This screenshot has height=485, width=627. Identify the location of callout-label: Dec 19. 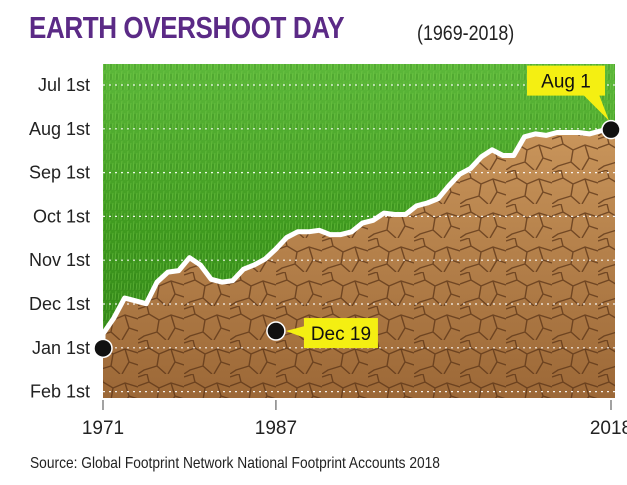
(341, 334).